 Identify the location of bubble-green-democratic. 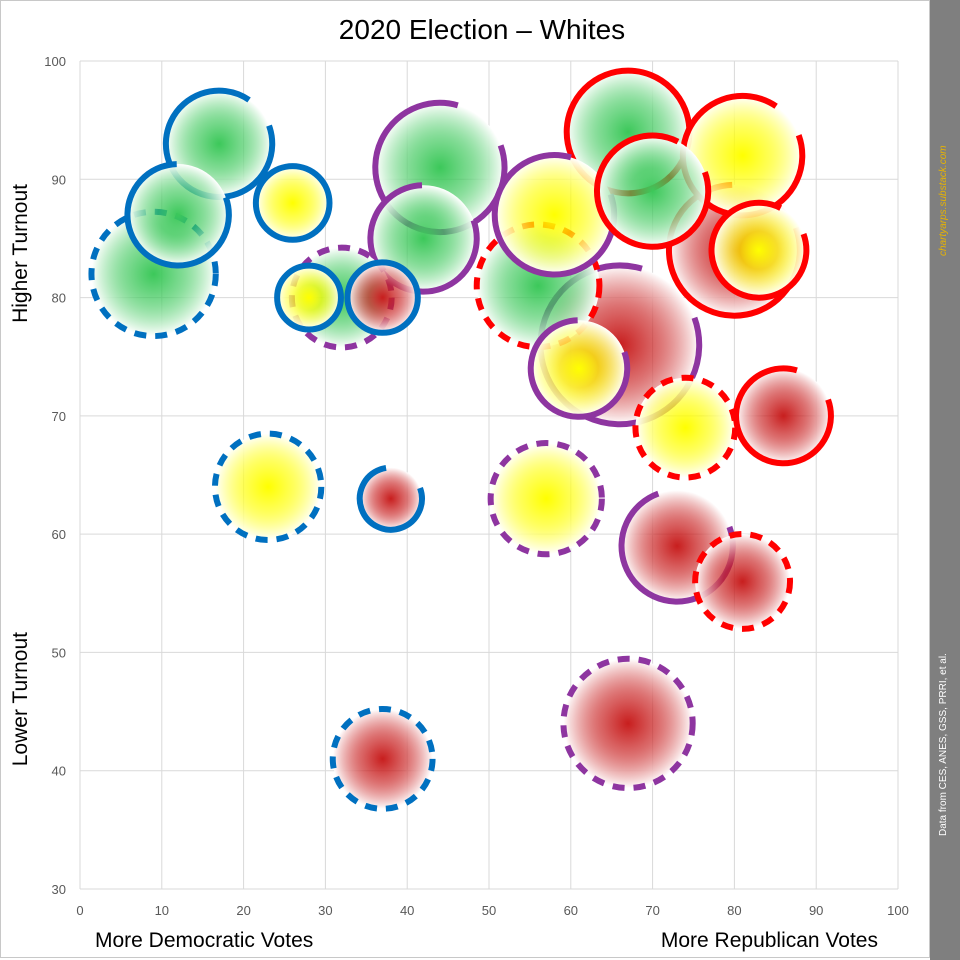
(178, 215).